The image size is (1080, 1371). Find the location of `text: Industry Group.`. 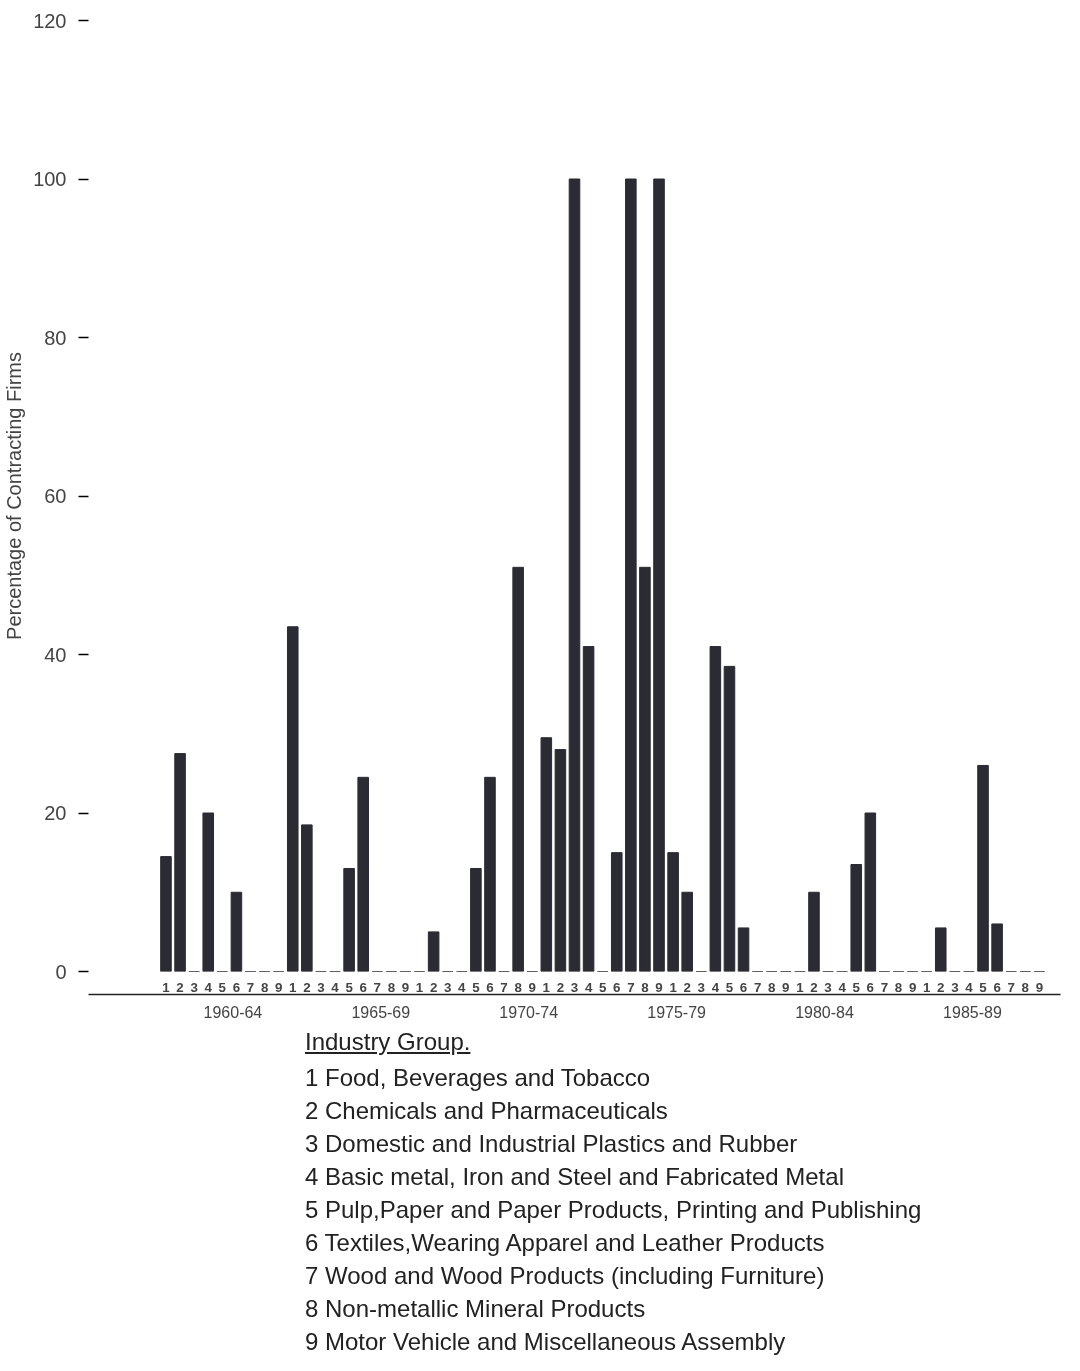

text: Industry Group. is located at coordinates (388, 1042).